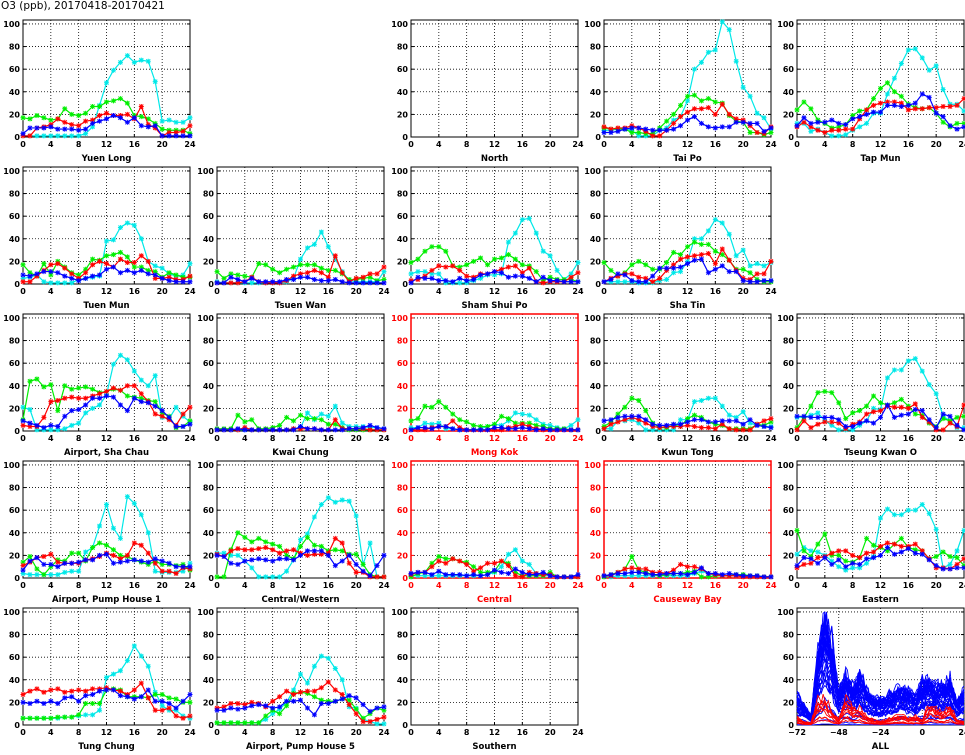  Describe the element at coordinates (871, 385) in the screenshot. I see `panel-tseung-kwan-o: 02040608010004812162024Tseung Kwan O` at that location.